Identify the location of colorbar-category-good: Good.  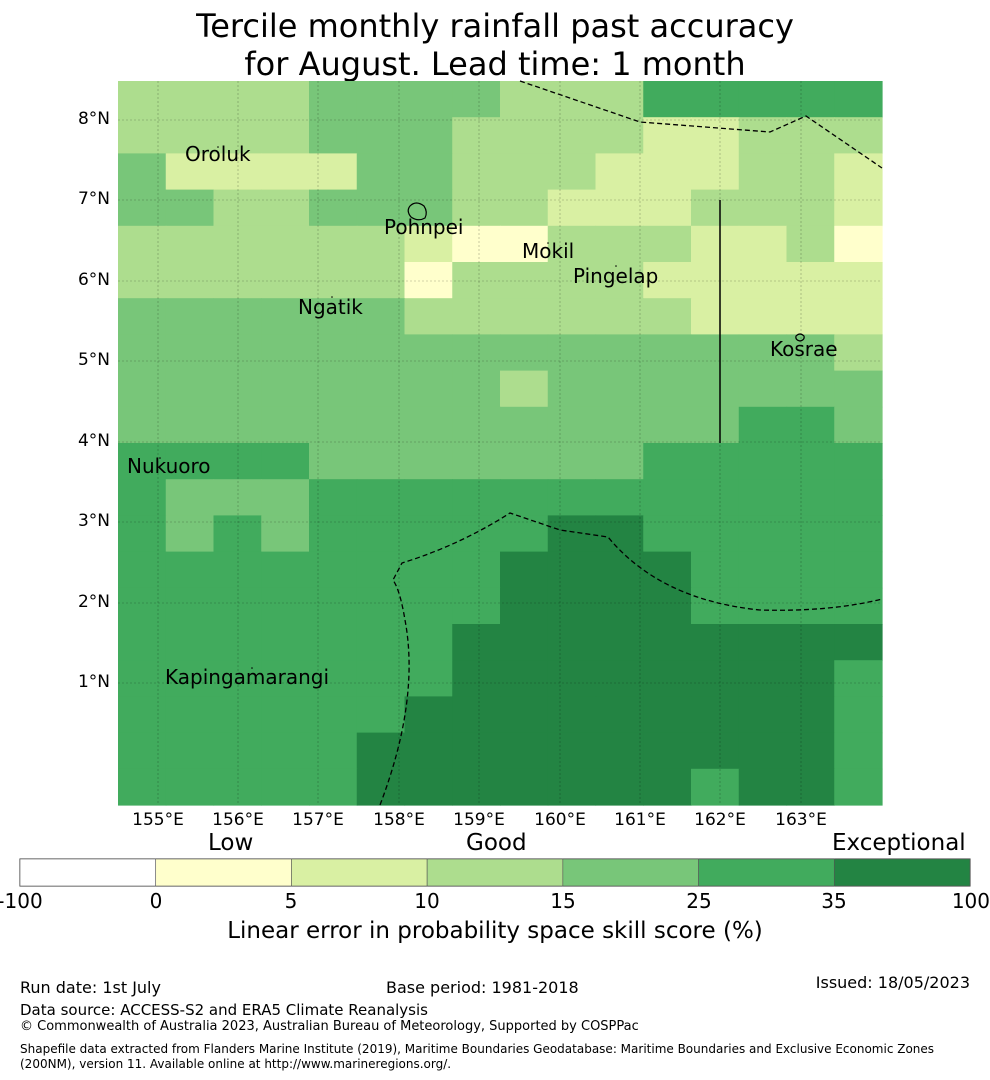
(496, 843).